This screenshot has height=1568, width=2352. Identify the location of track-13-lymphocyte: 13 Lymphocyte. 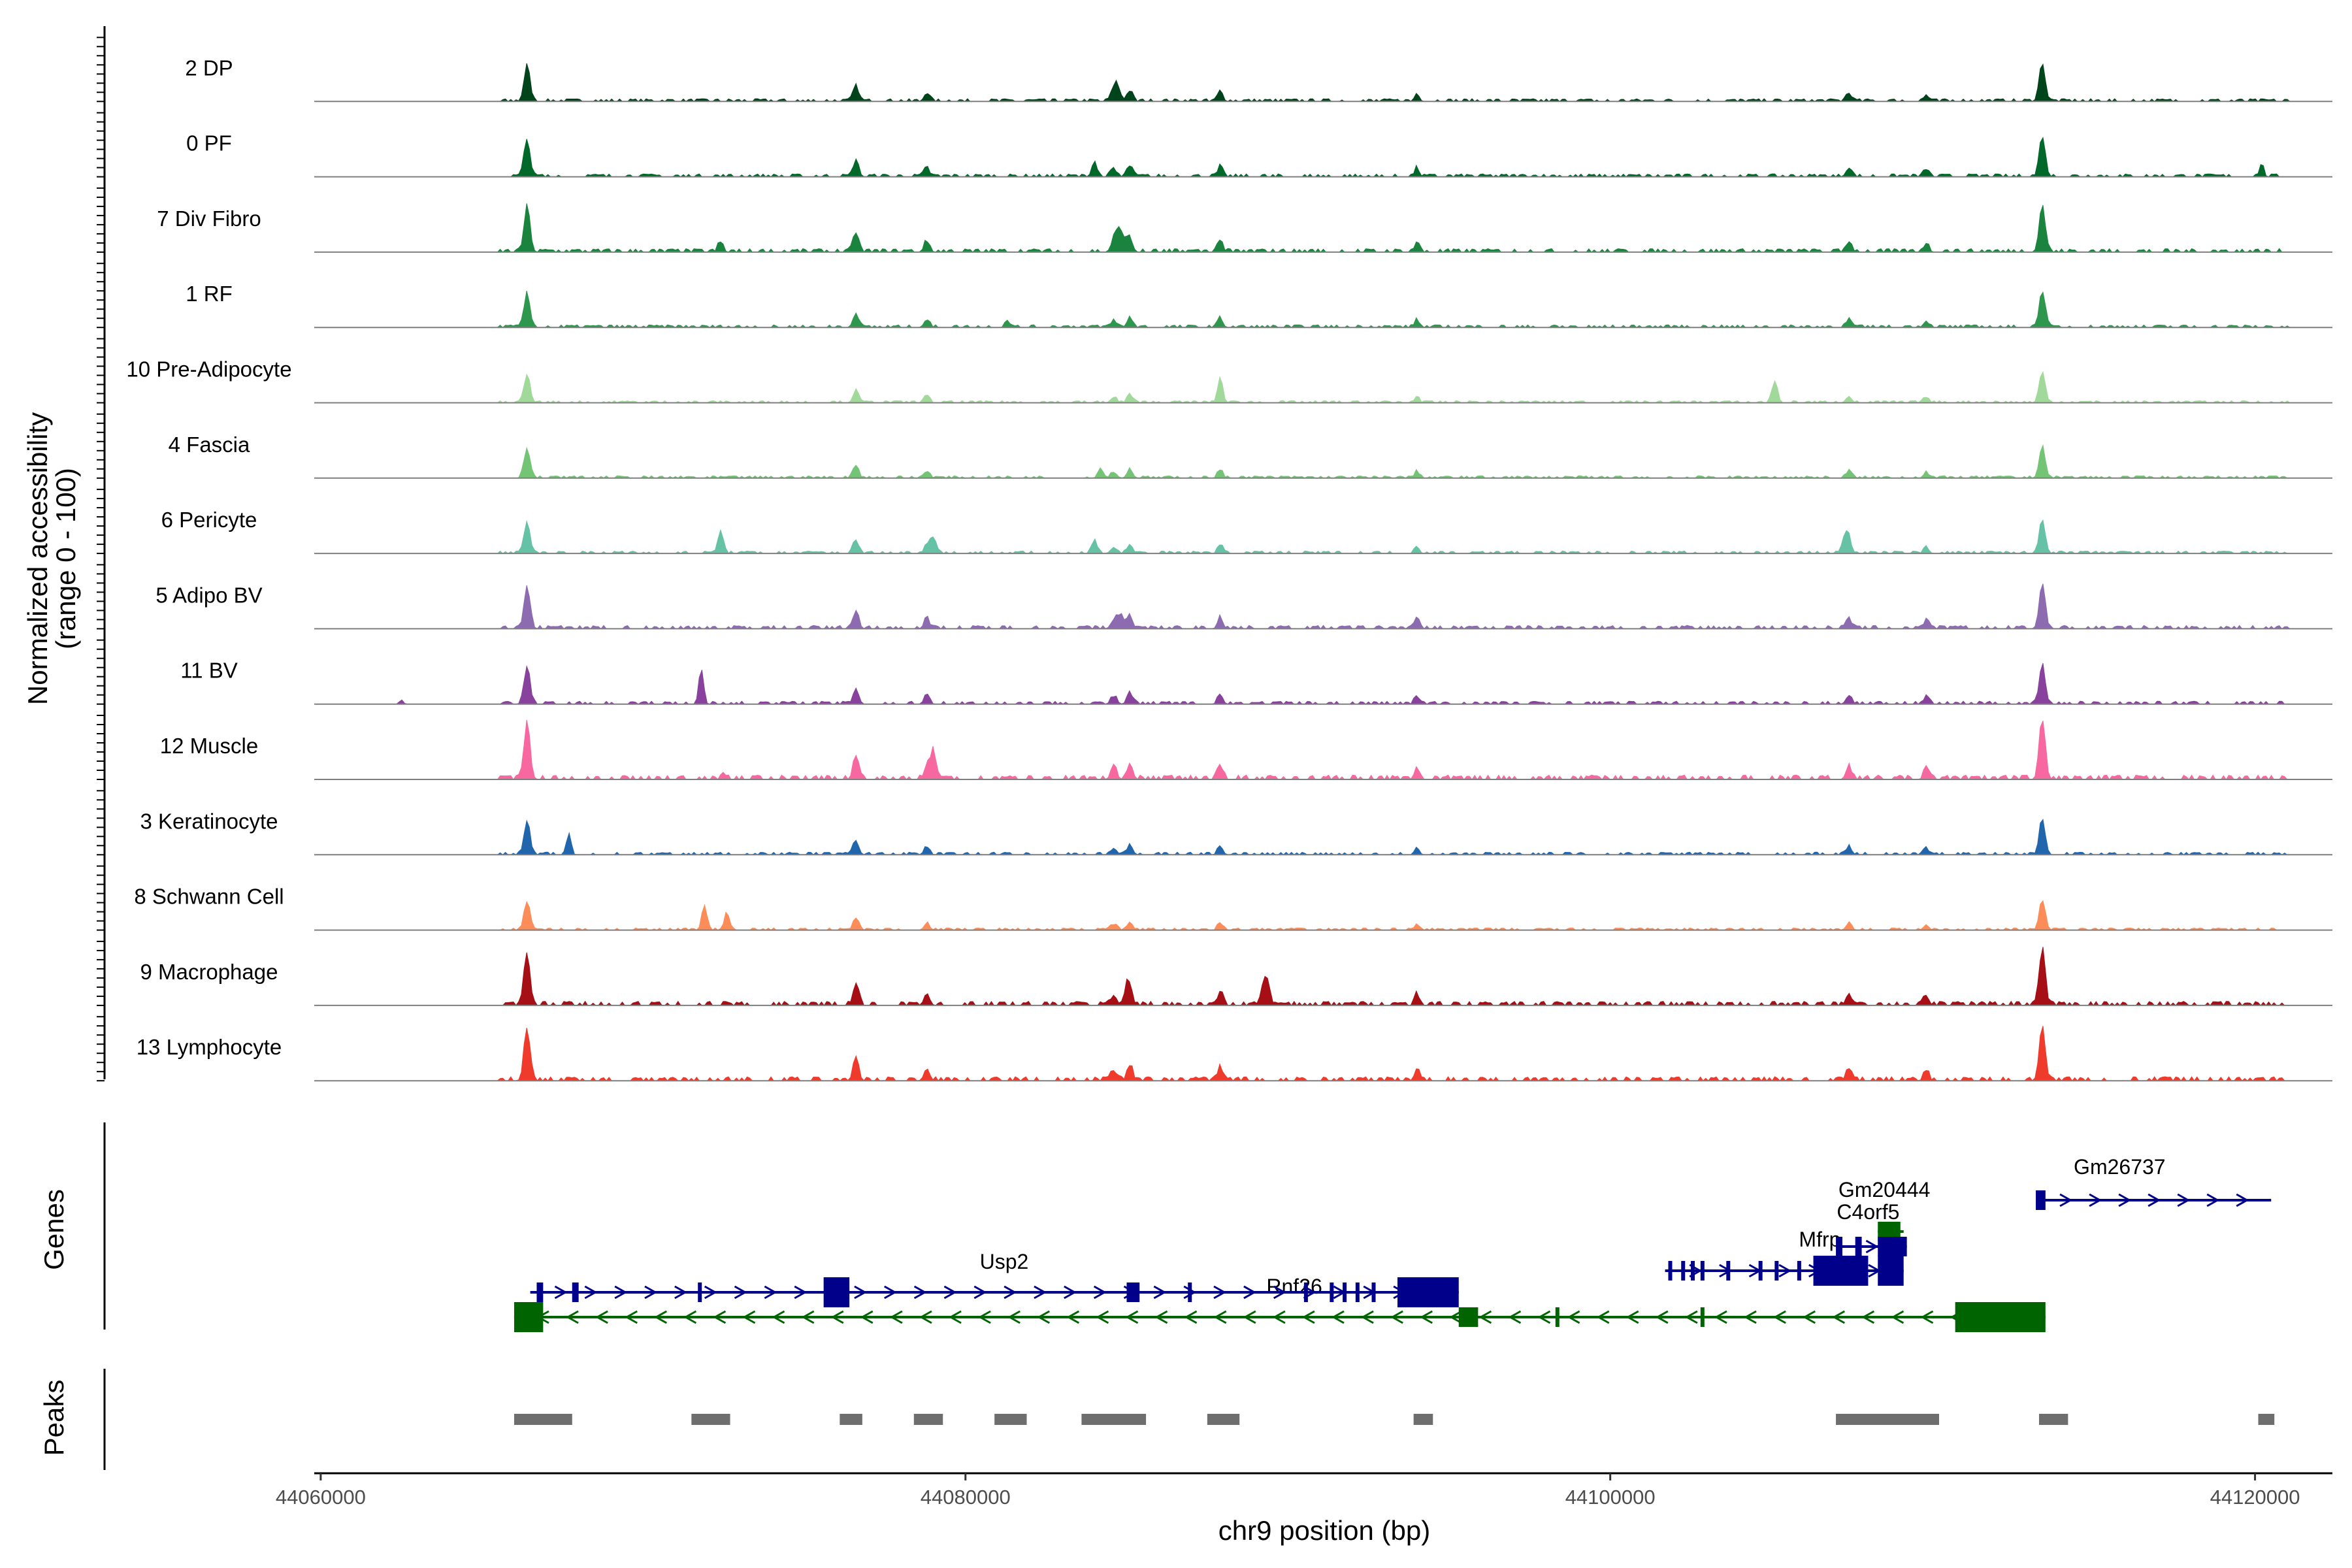
(1234, 1054).